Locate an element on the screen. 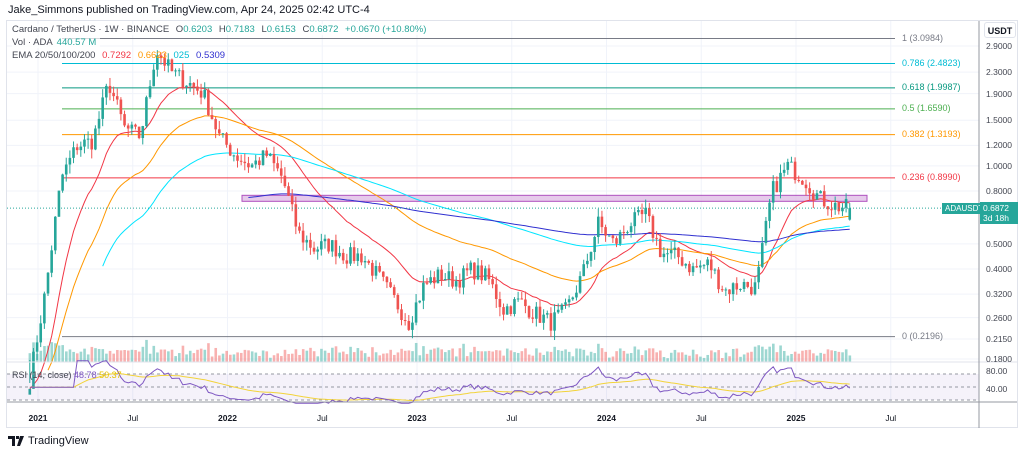  time-tick: Jul is located at coordinates (133, 418).